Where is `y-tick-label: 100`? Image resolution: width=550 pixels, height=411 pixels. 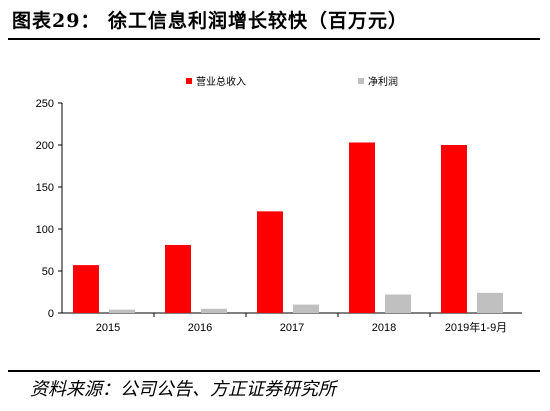 y-tick-label: 100 is located at coordinates (45, 230).